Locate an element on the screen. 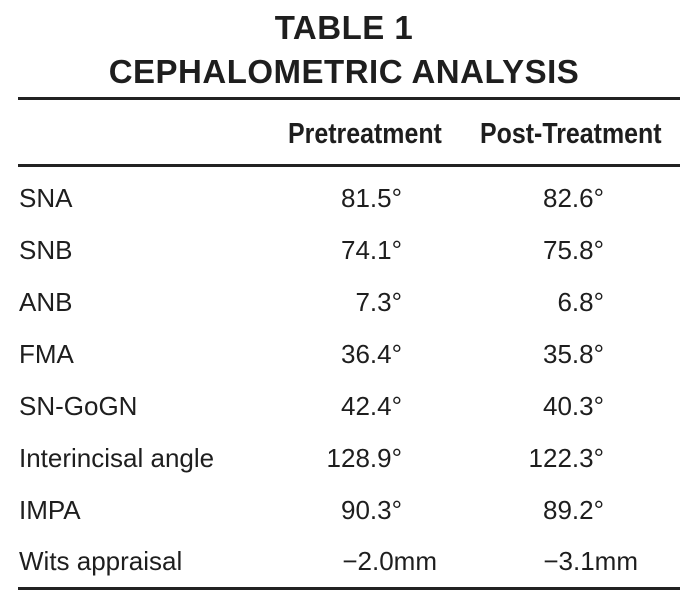  table-row: Wits appraisal −2.0mm −3.1mm is located at coordinates (344, 561).